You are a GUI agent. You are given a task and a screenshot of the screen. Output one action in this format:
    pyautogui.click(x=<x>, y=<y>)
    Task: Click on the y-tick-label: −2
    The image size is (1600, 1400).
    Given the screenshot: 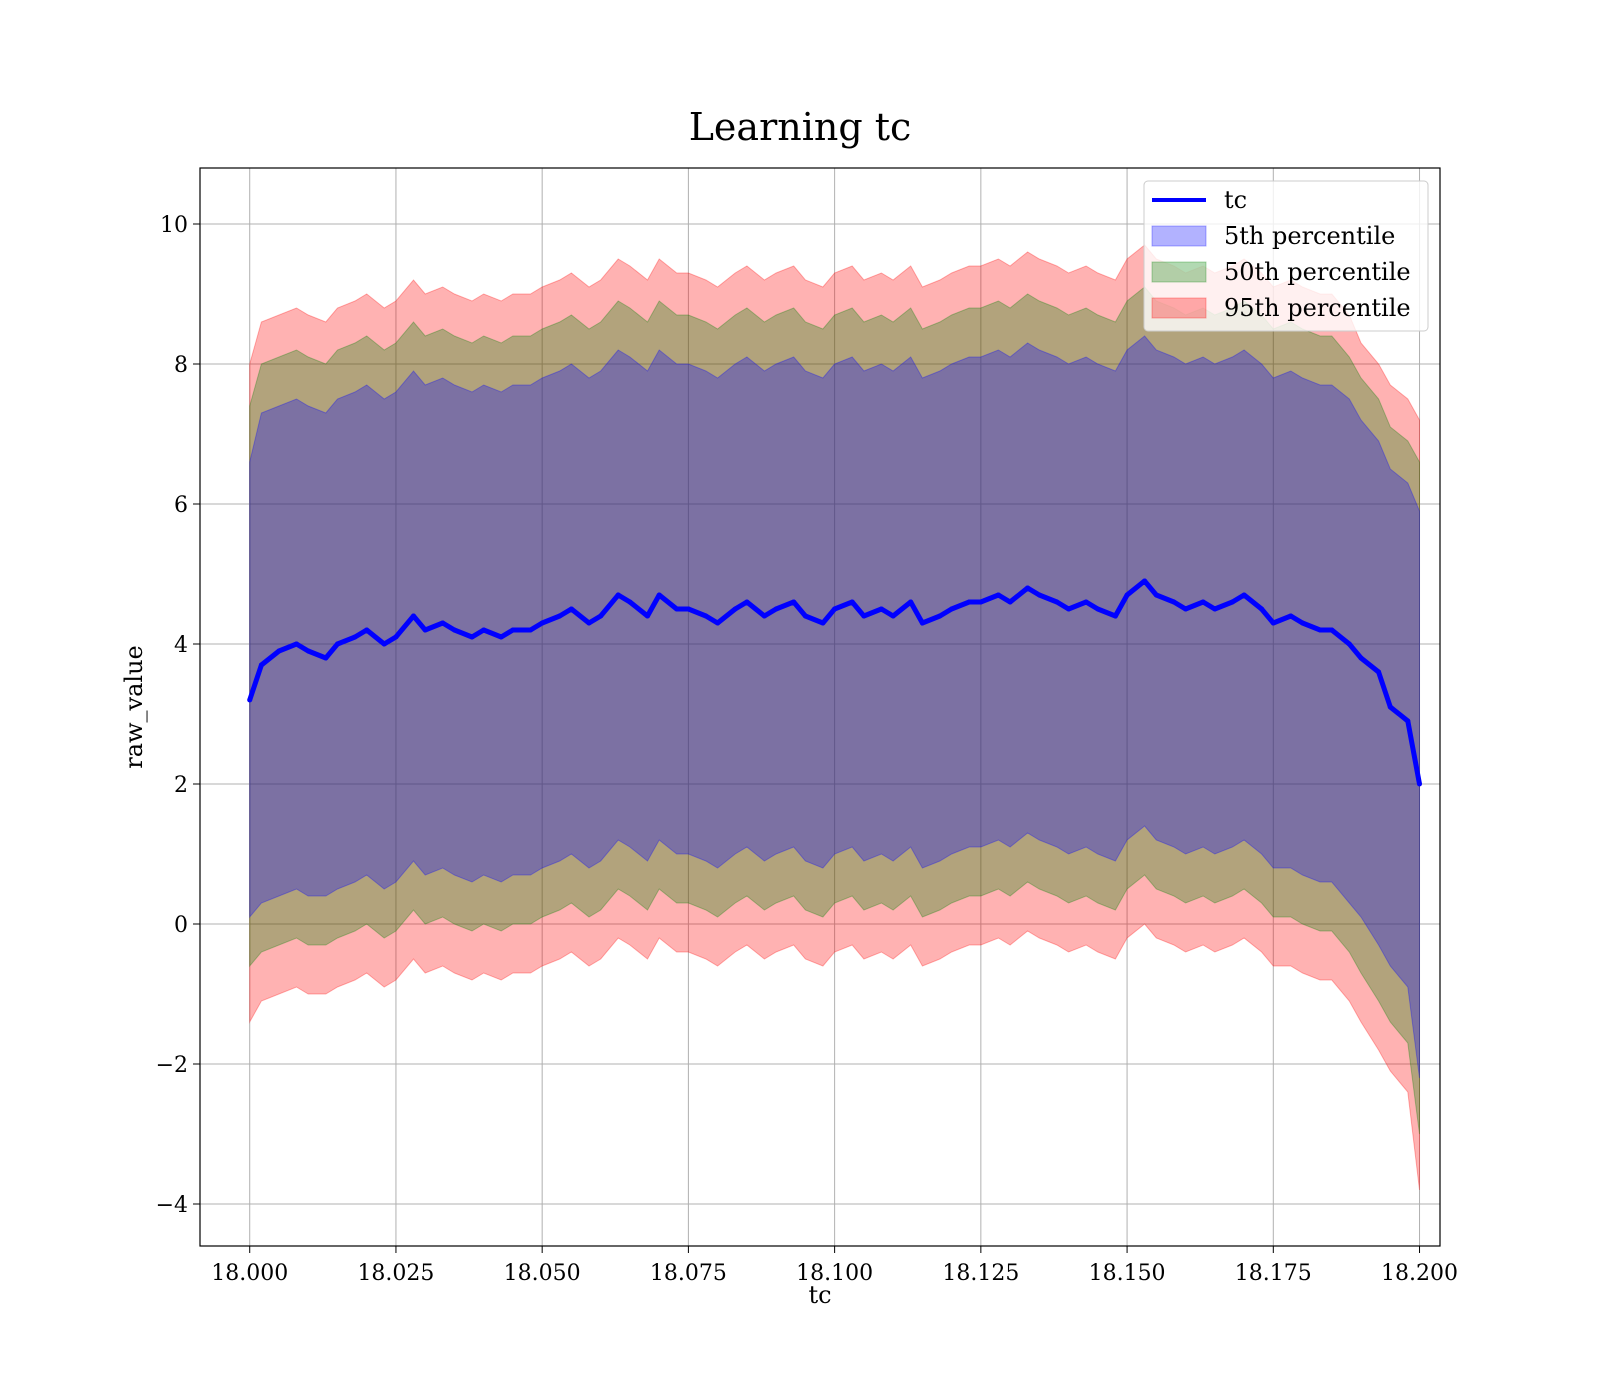 What is the action you would take?
    pyautogui.click(x=172, y=1065)
    